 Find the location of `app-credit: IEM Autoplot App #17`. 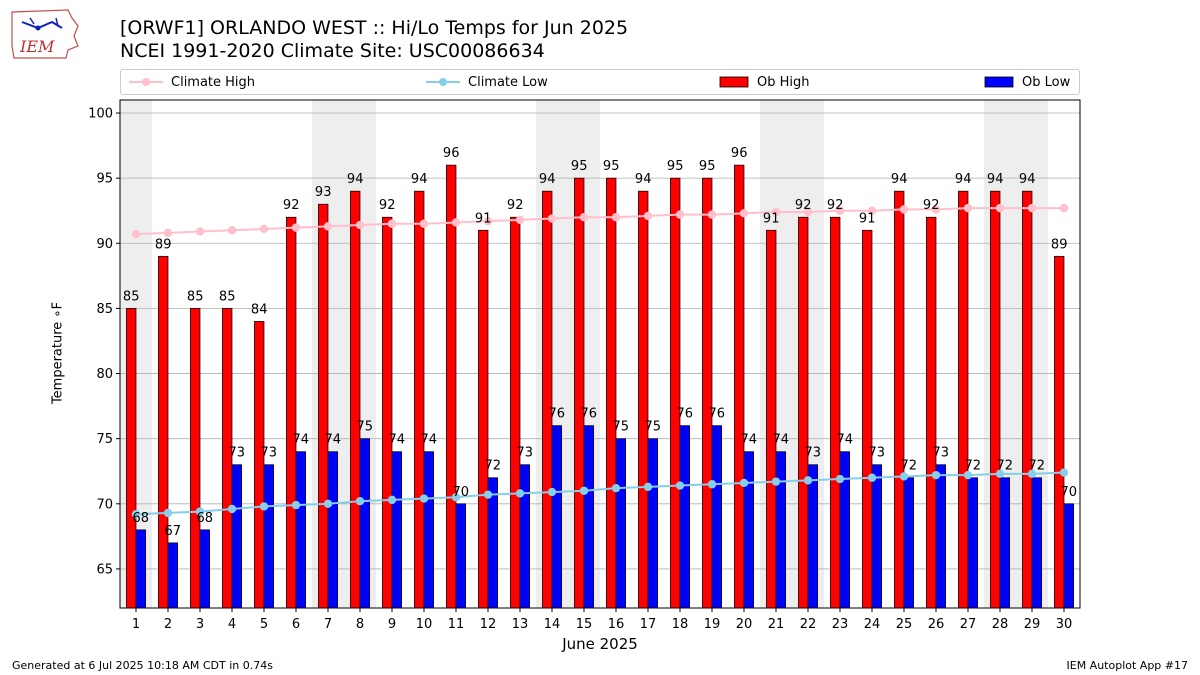

app-credit: IEM Autoplot App #17 is located at coordinates (1127, 665).